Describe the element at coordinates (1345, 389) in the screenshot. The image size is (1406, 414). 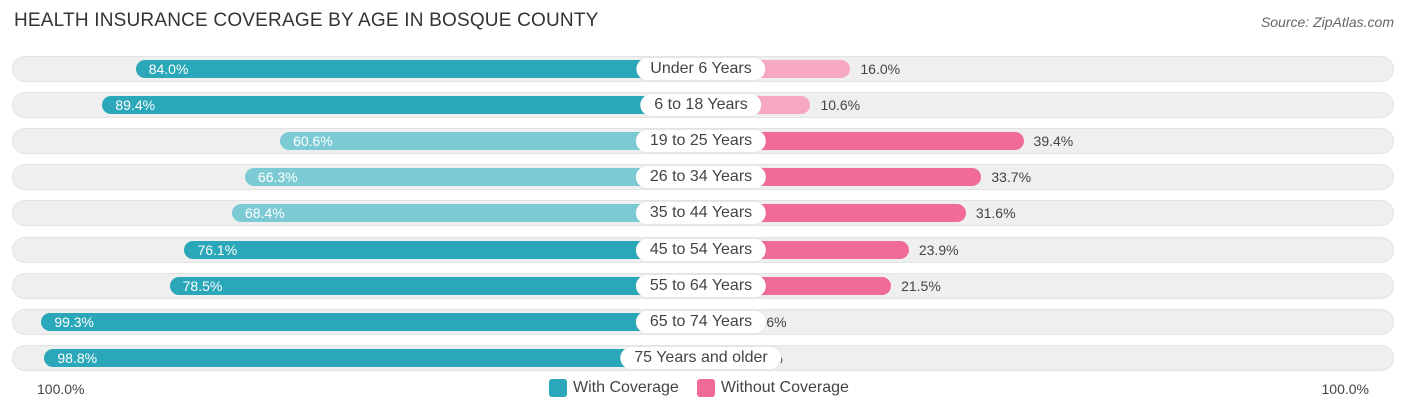
I see `axis-right-label: 100.0%` at that location.